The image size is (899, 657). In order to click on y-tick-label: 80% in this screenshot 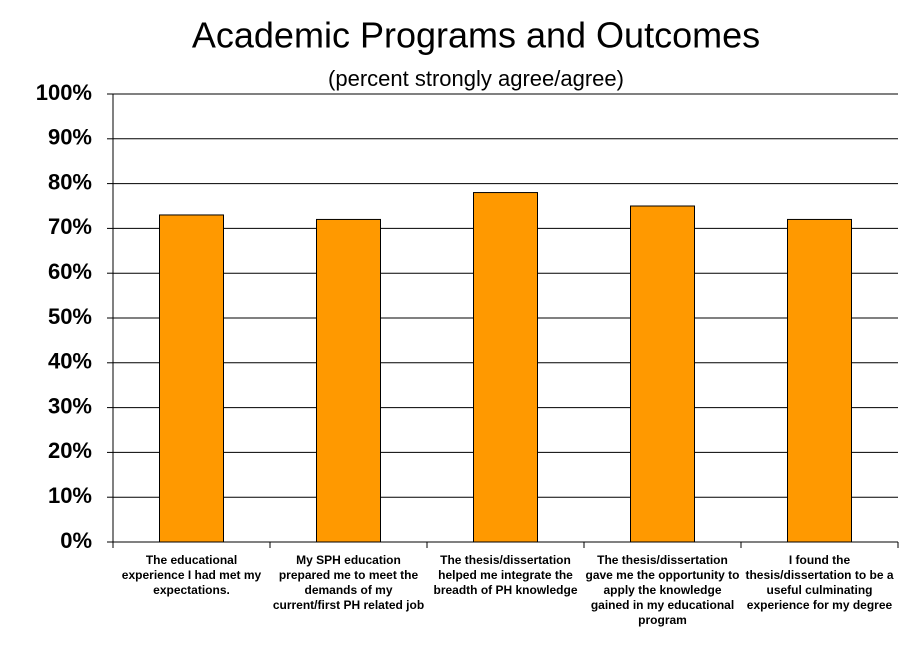, I will do `click(70, 181)`.